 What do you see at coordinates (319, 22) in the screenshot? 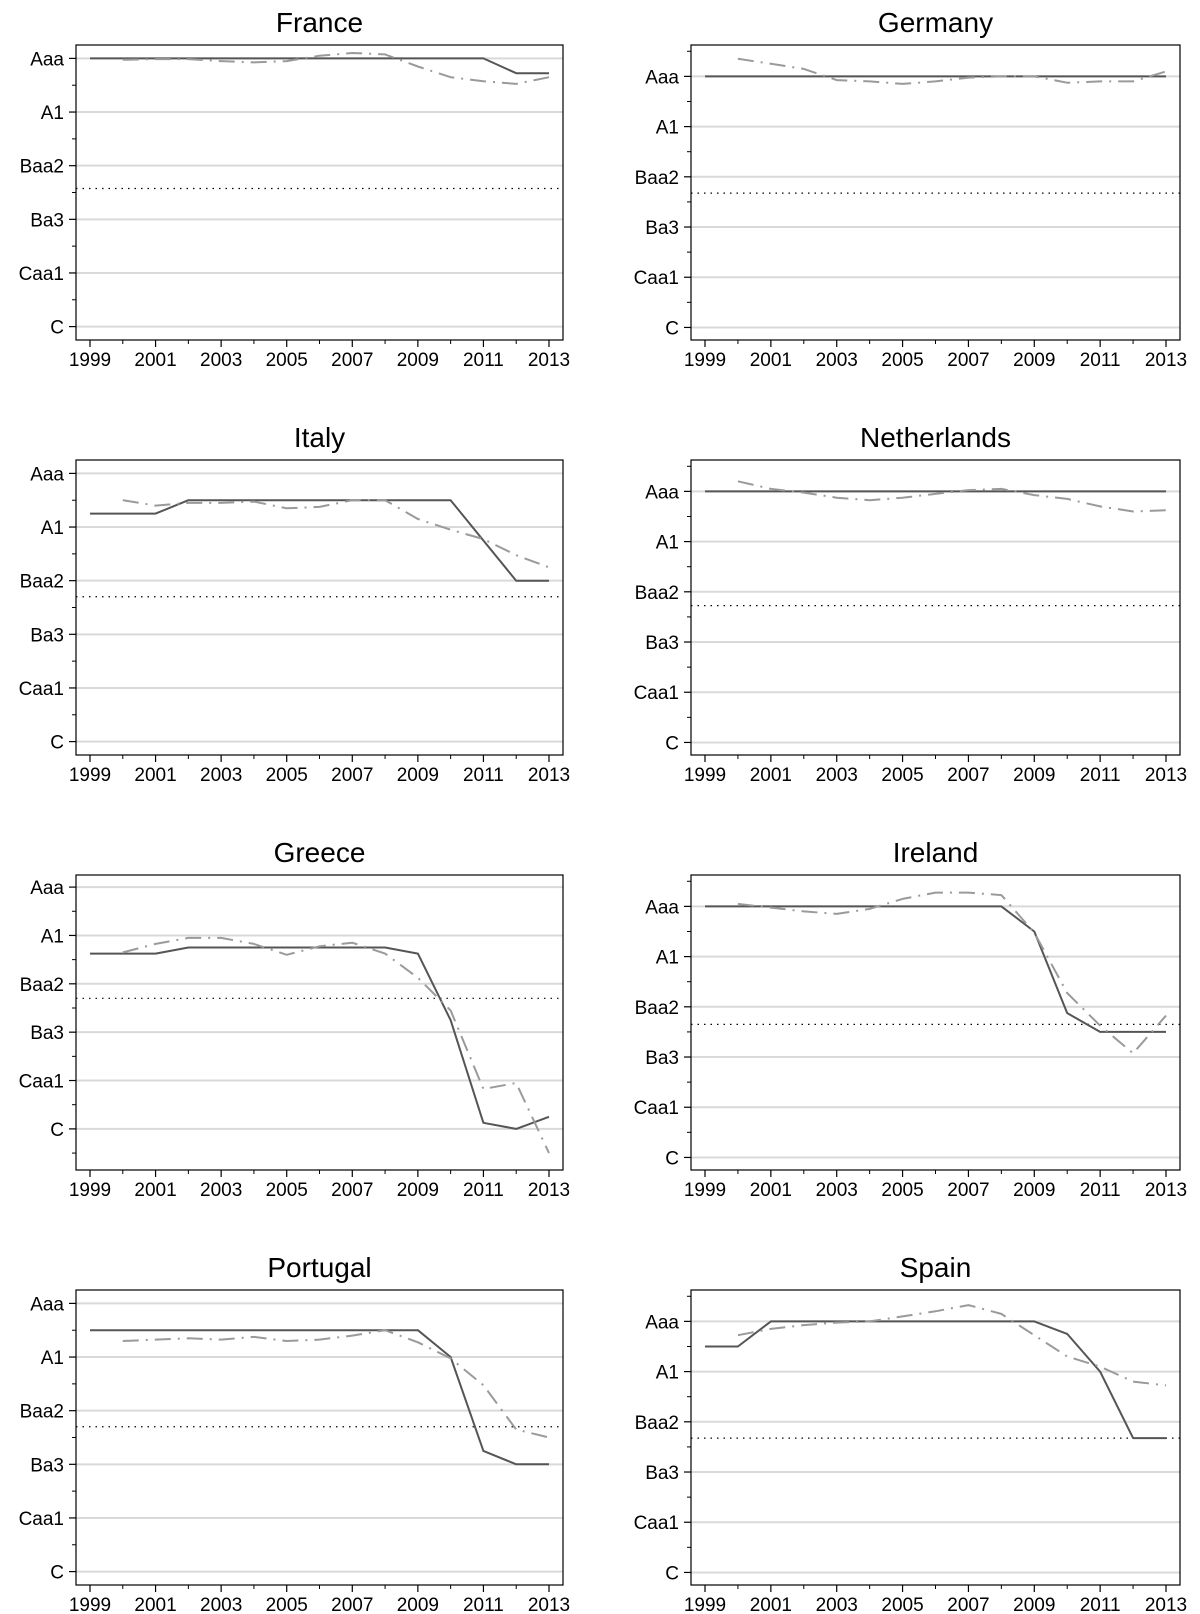
I see `panel-title: France` at bounding box center [319, 22].